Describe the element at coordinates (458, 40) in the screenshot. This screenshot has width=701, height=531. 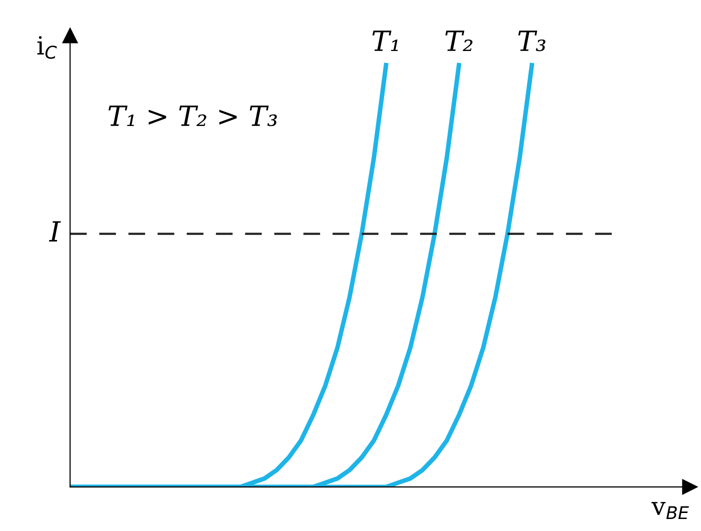
I see `series-label: T₂` at that location.